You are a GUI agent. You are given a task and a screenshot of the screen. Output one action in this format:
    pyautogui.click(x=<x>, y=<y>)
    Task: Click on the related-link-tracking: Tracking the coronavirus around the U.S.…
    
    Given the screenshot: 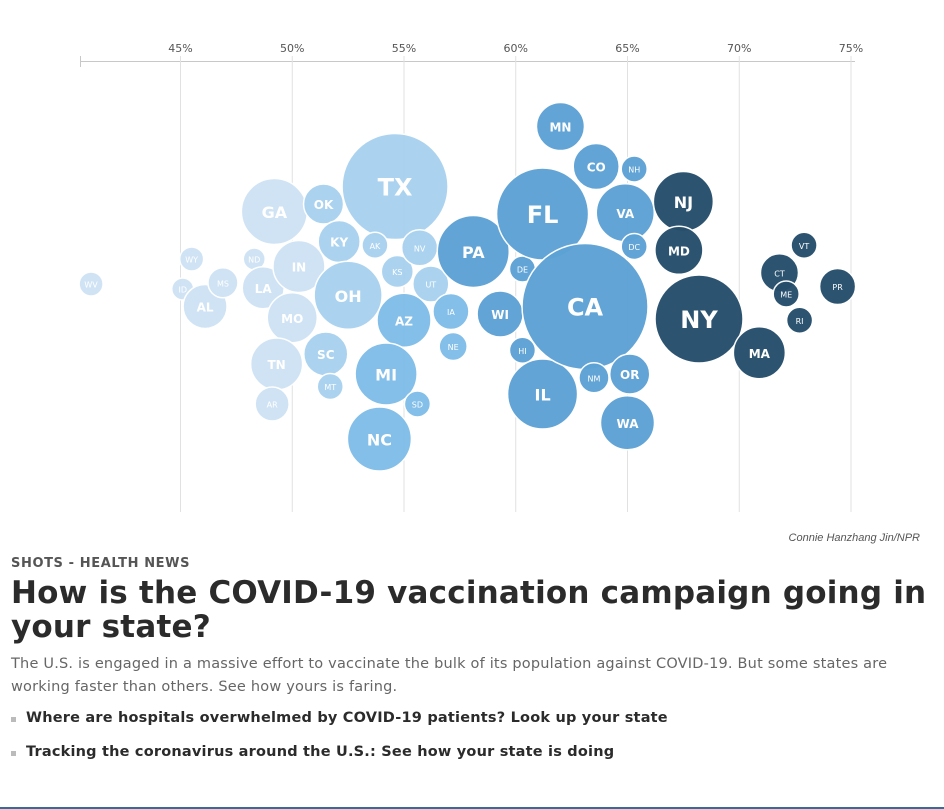 What is the action you would take?
    pyautogui.click(x=320, y=752)
    